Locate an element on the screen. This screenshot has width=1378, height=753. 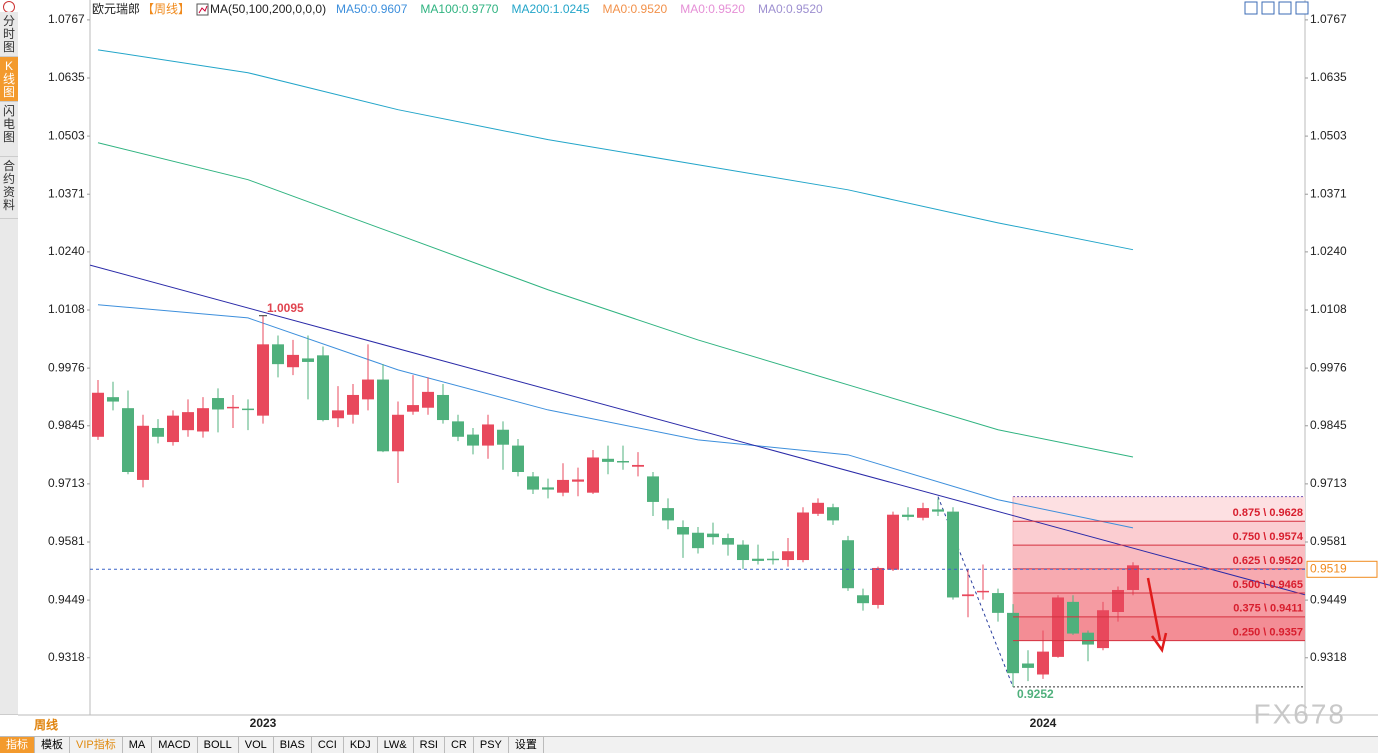
indicator: MA(50,100,200,0,0,0) is located at coordinates (268, 9).